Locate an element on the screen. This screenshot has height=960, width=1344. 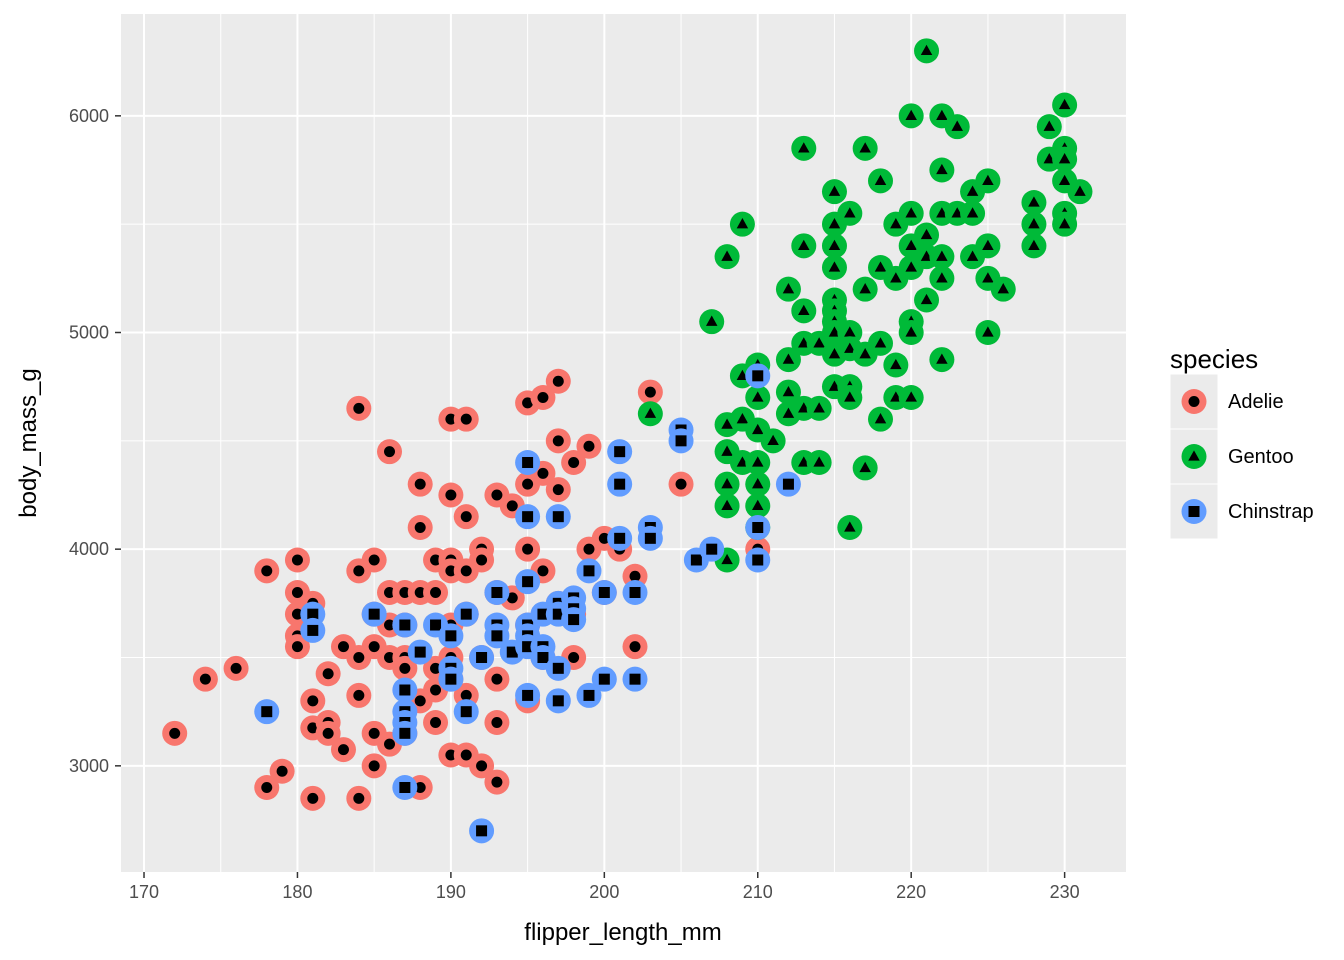
legend-label: Chinstrap is located at coordinates (1271, 512).